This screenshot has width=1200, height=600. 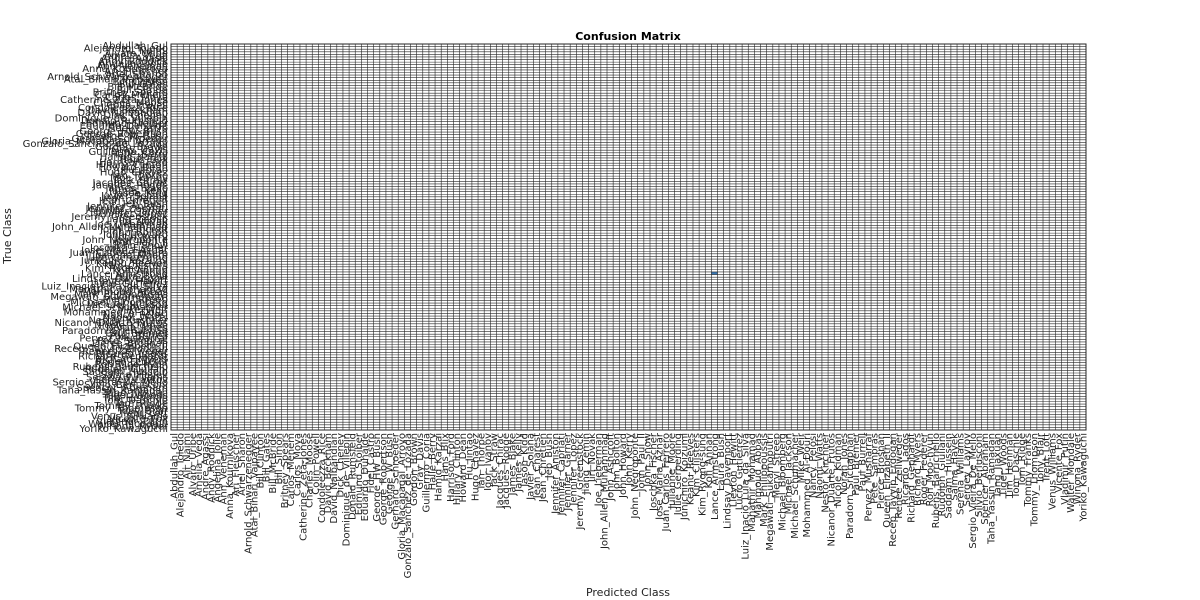 I want to click on y-tick-label: Joschka_Fischer, so click(x=129, y=248).